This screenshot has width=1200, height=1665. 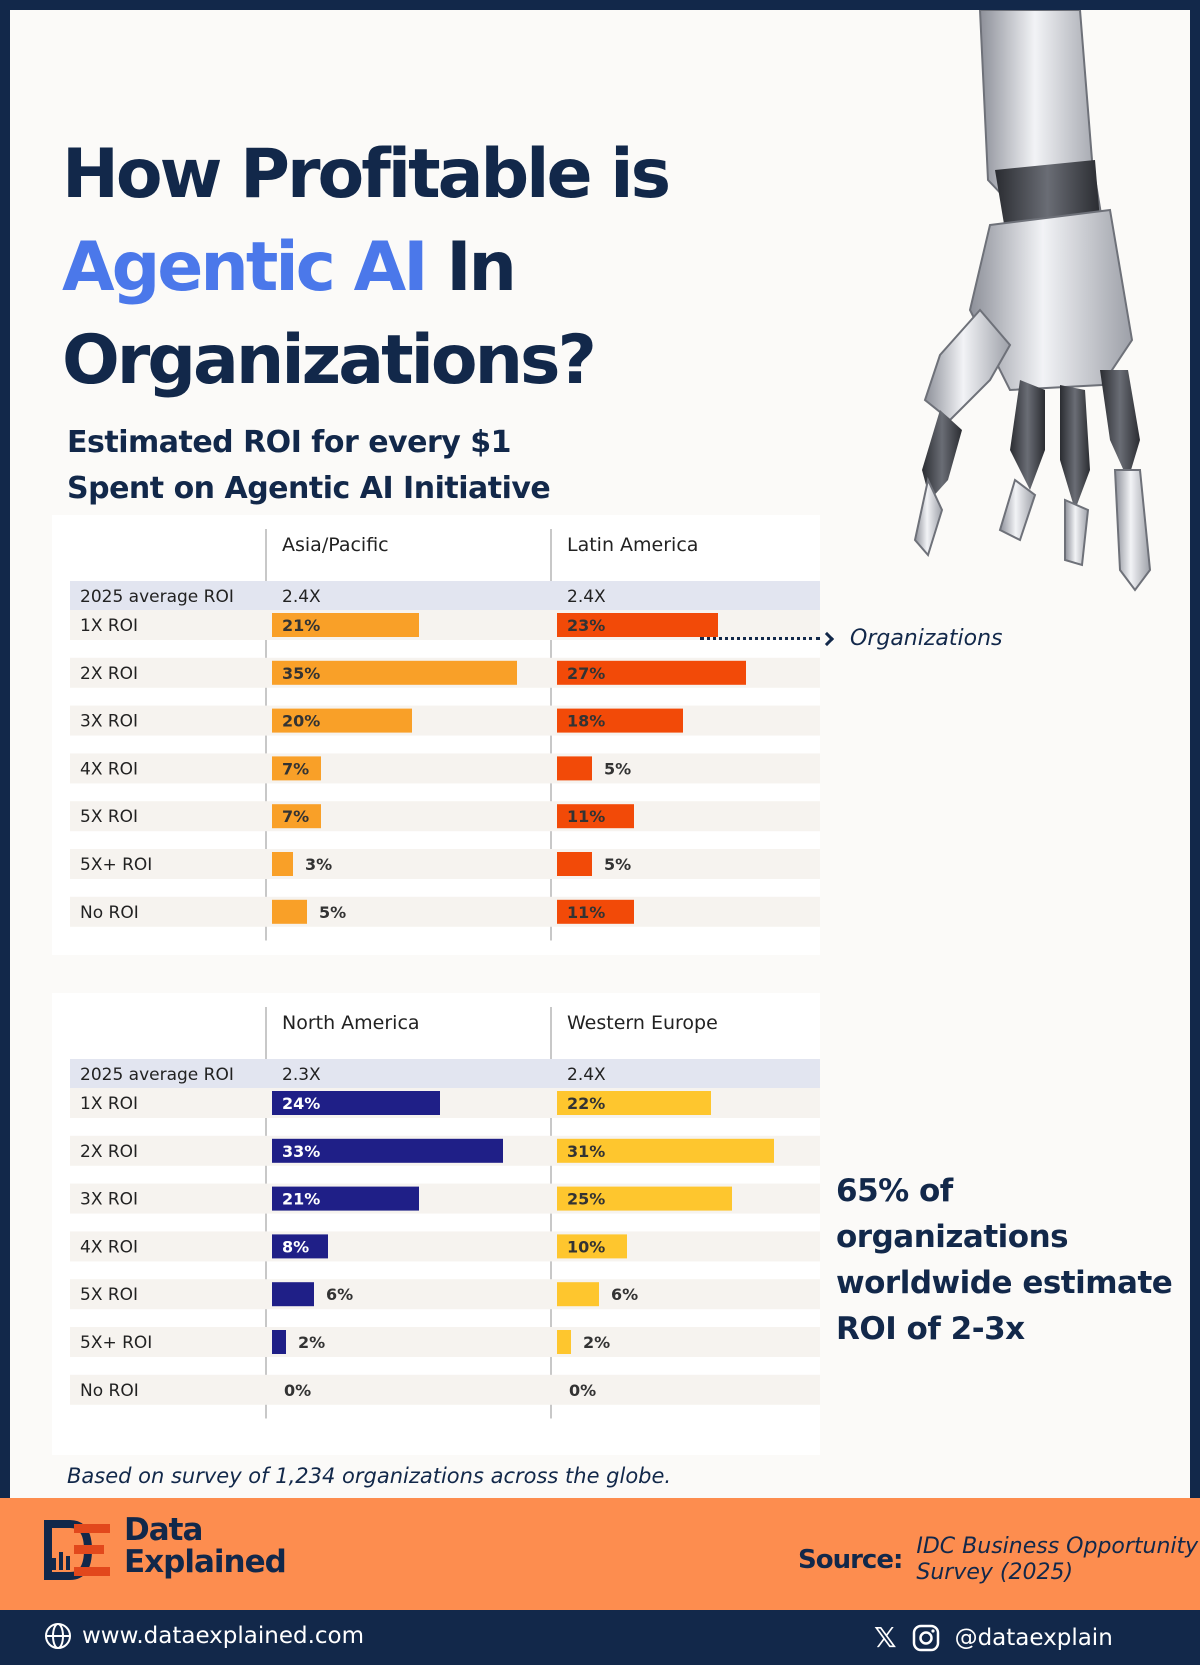 I want to click on source-label: Source:, so click(x=850, y=1560).